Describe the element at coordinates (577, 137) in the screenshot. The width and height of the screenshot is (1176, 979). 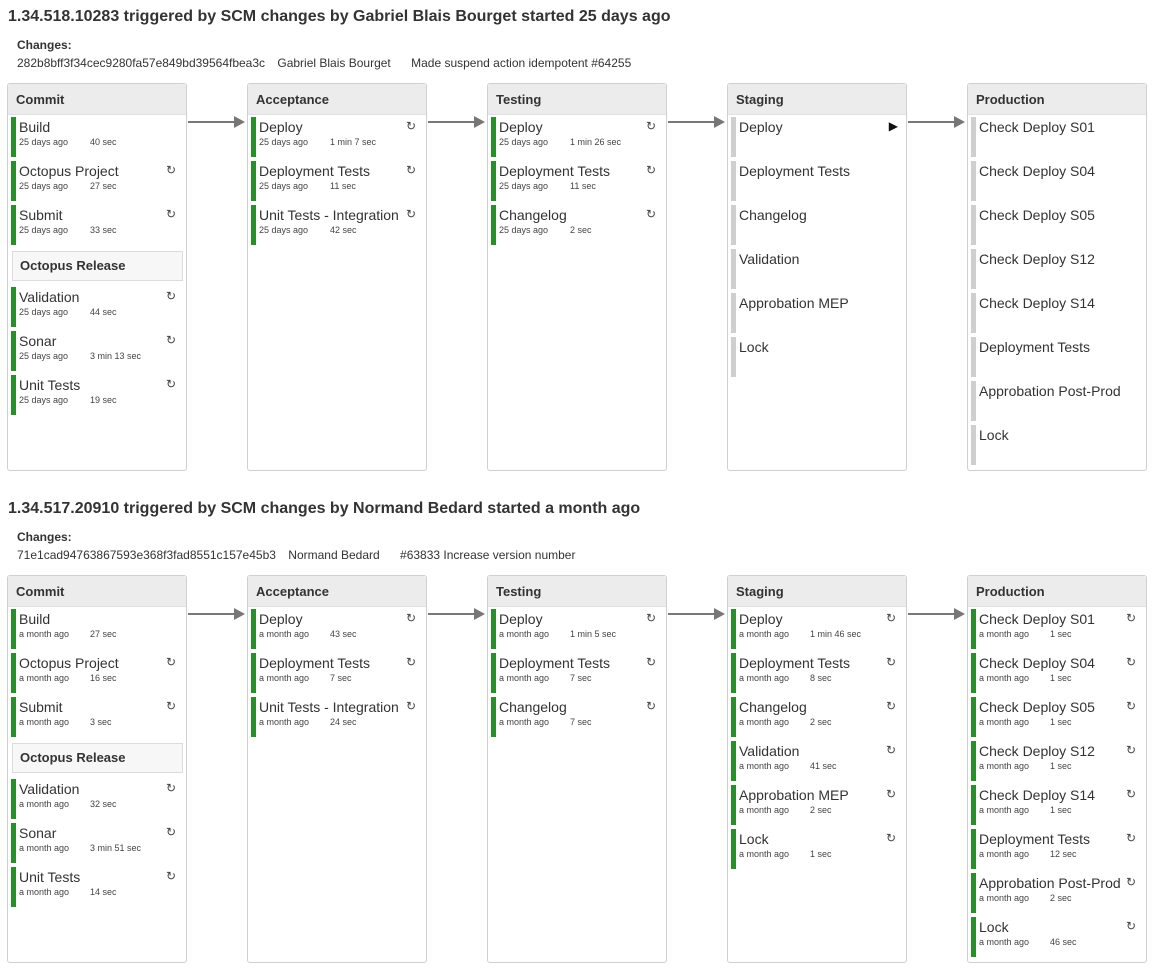
I see `job-deploy: Deploy 25 days ago 1 min 26 sec ↻` at that location.